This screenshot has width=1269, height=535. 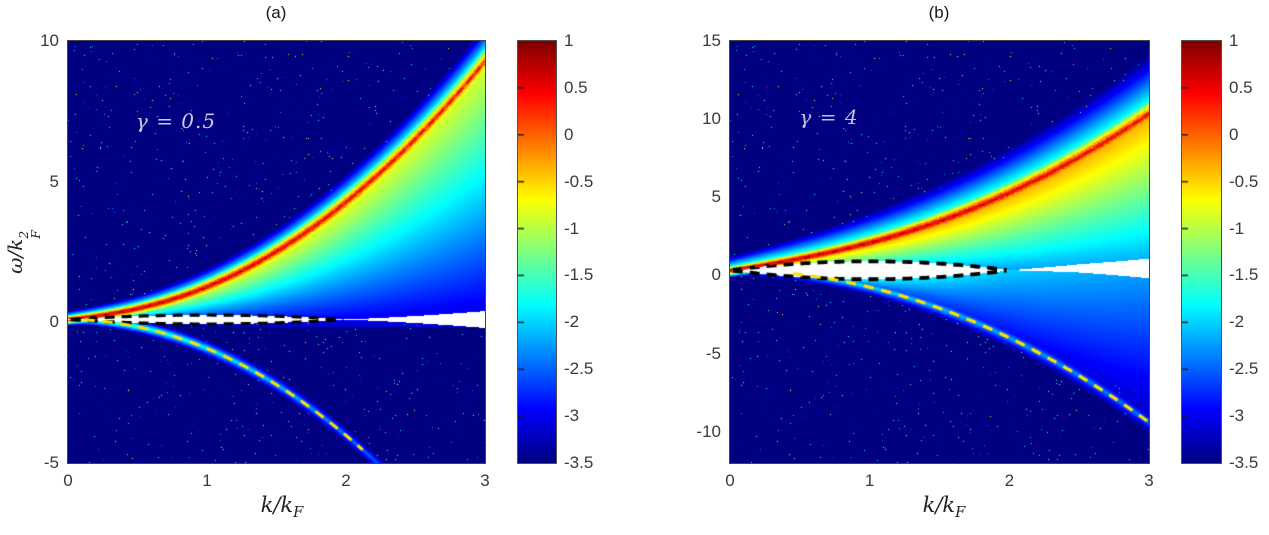 I want to click on colorbar-panel-a, so click(x=537, y=252).